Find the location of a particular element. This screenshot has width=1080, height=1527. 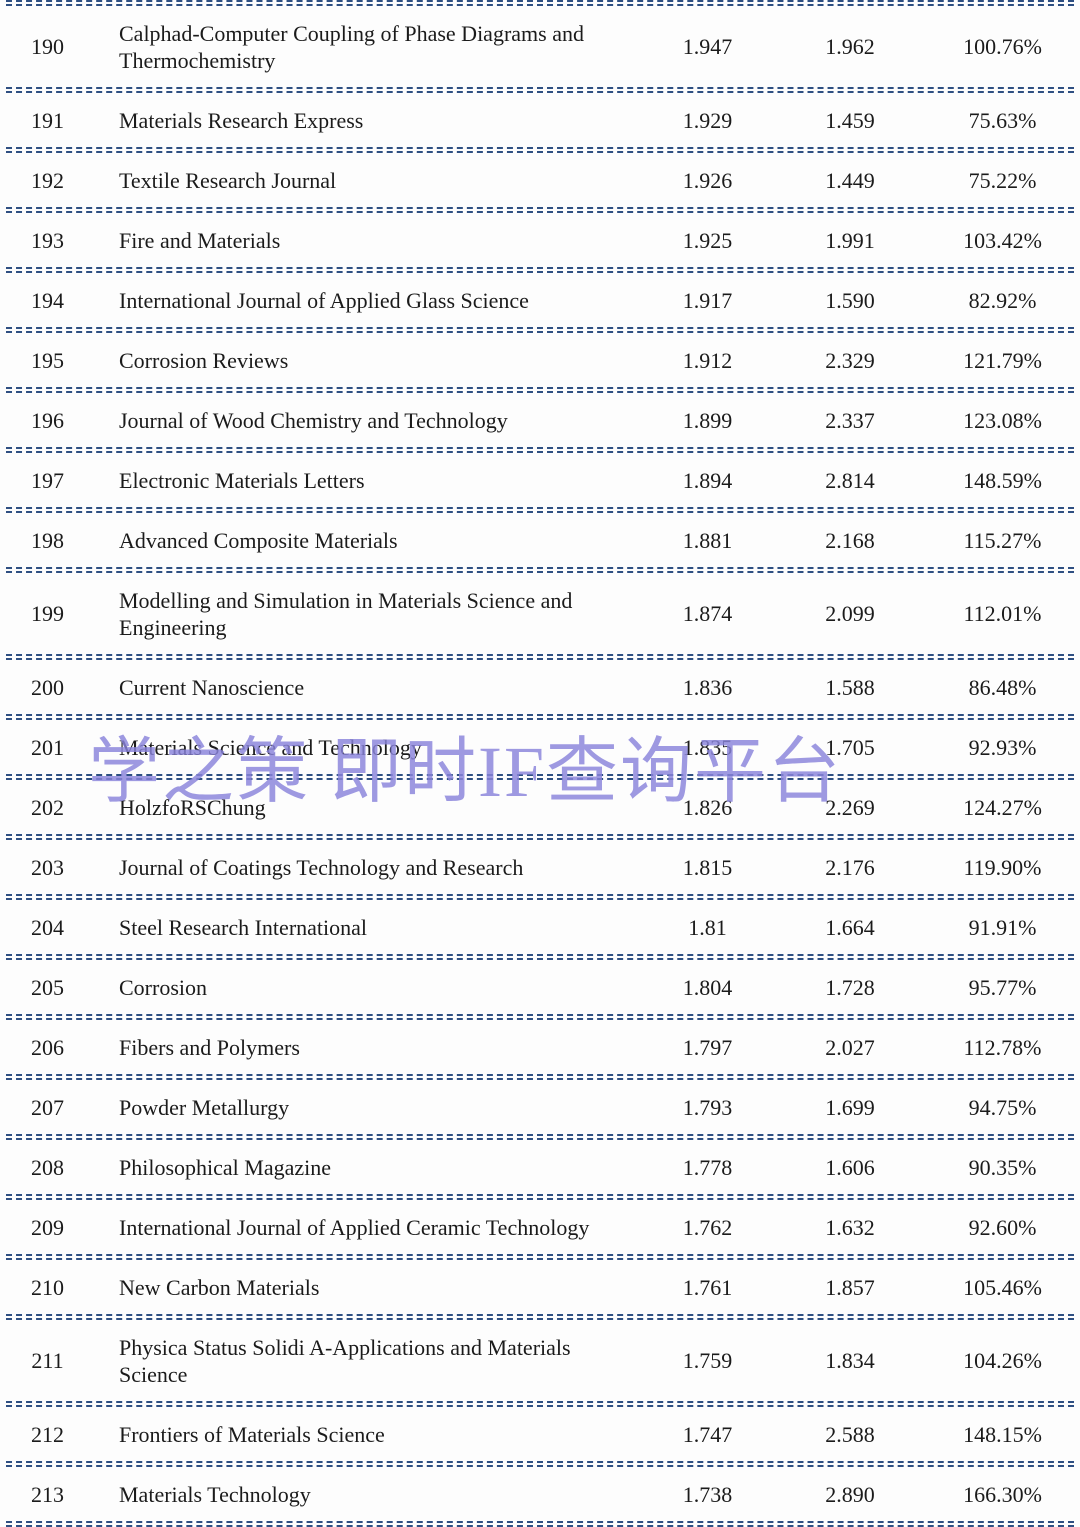

rank-cell: 205 is located at coordinates (47, 987).